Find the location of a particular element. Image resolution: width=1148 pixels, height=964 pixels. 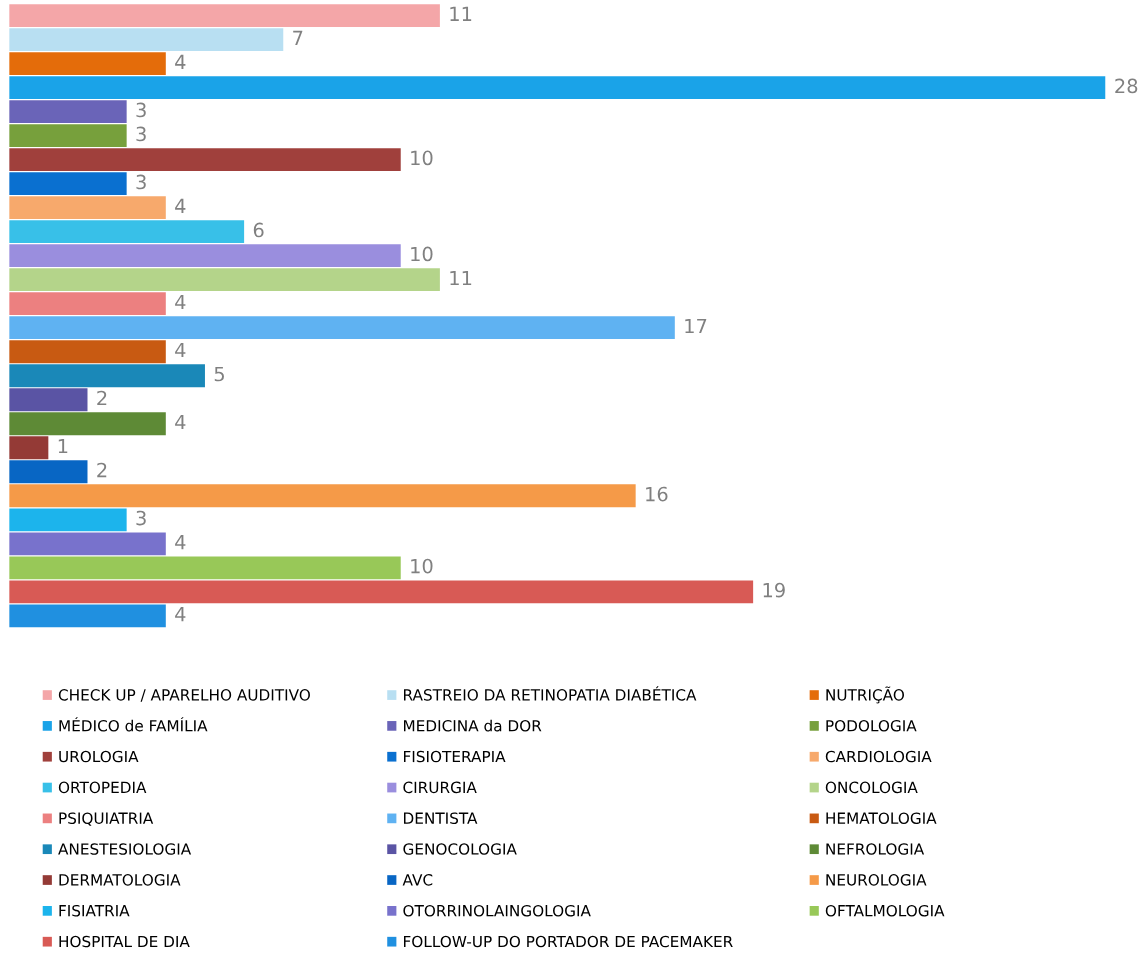

data-label: 6 is located at coordinates (258, 230).